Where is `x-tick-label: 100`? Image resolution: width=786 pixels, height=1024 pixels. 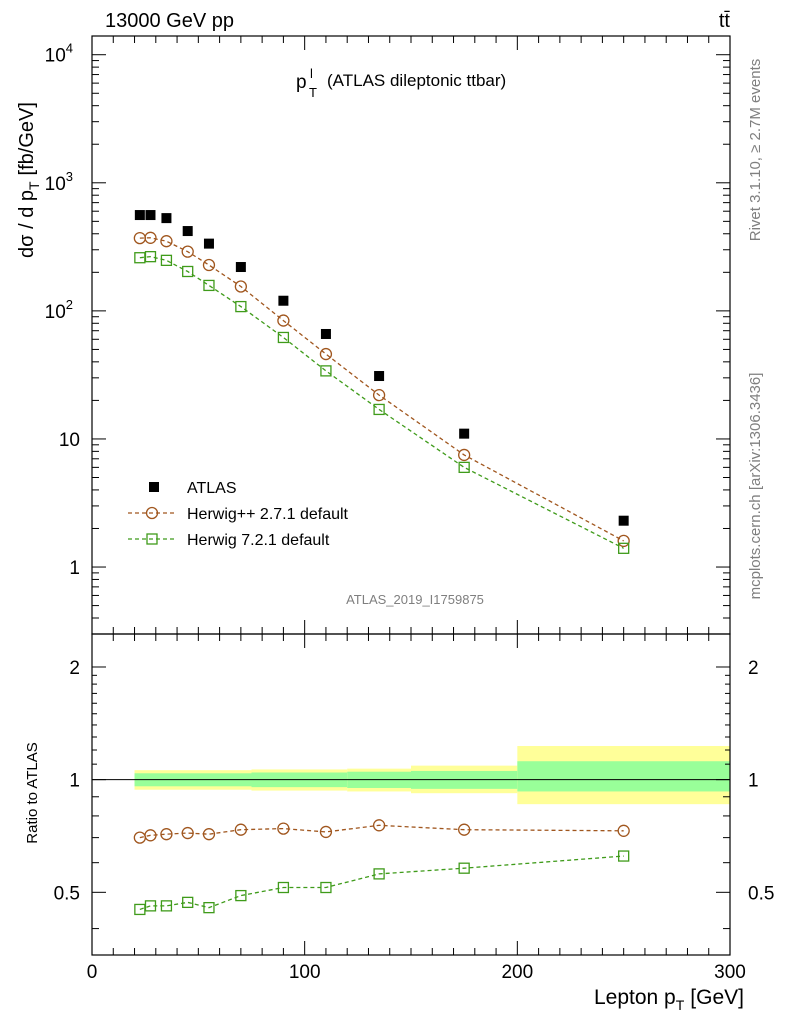 x-tick-label: 100 is located at coordinates (305, 972).